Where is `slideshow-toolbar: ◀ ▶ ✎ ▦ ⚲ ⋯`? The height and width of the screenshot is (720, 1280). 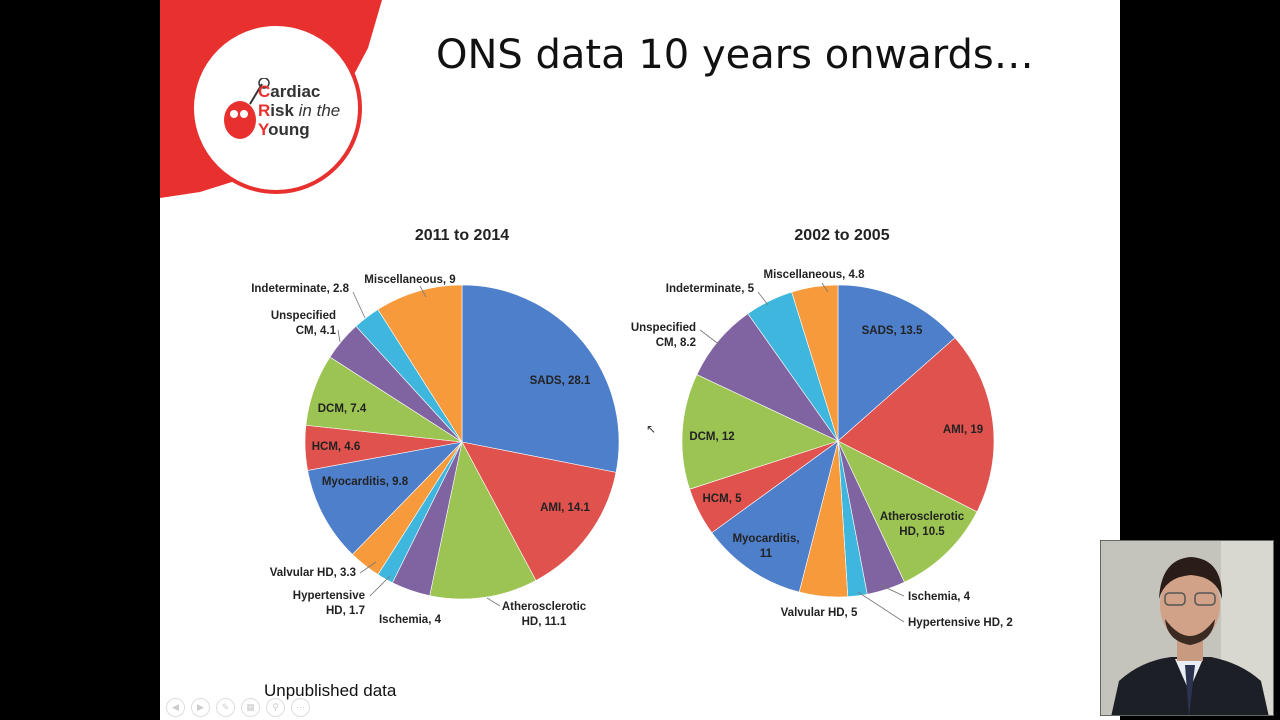 slideshow-toolbar: ◀ ▶ ✎ ▦ ⚲ ⋯ is located at coordinates (238, 707).